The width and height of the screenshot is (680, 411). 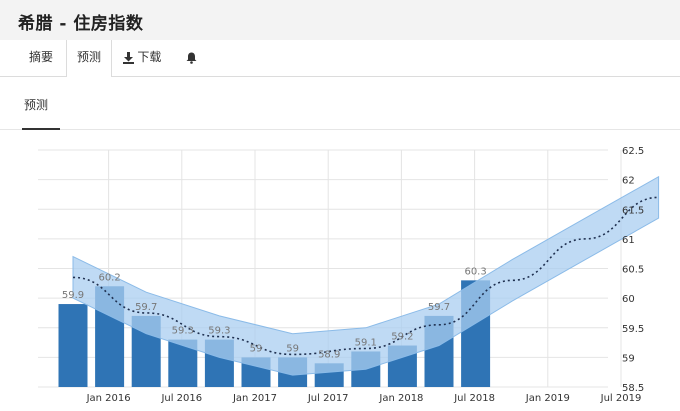 I want to click on y-tick-label: 60.5, so click(x=633, y=270).